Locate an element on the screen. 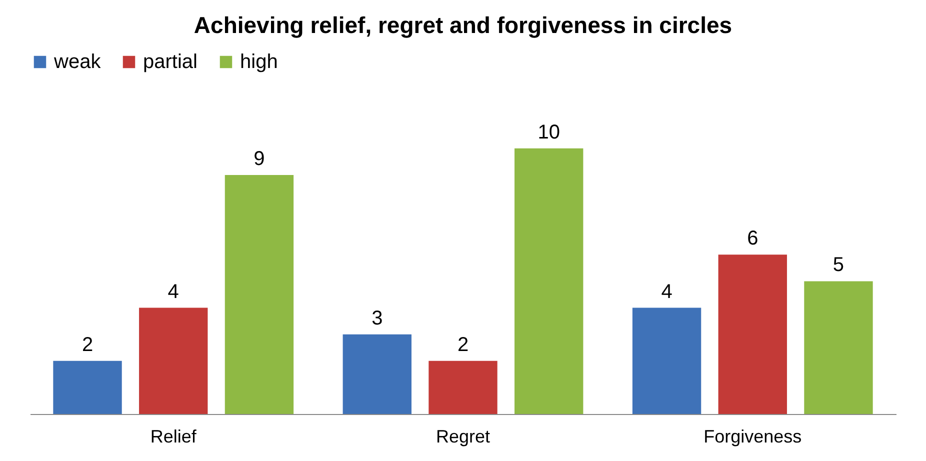 Image resolution: width=926 pixels, height=461 pixels. data-label: 5 is located at coordinates (838, 265).